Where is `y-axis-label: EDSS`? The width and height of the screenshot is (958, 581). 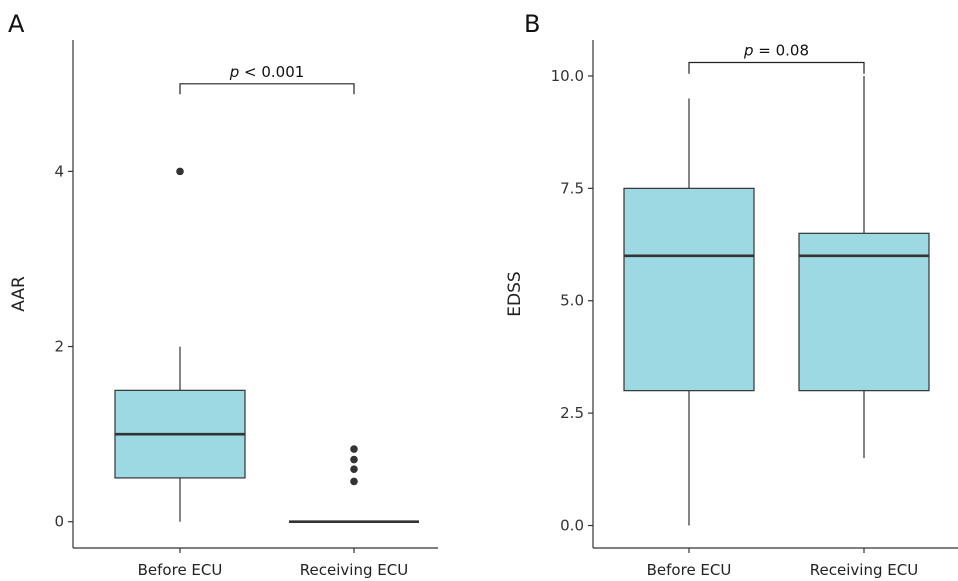 y-axis-label: EDSS is located at coordinates (515, 293).